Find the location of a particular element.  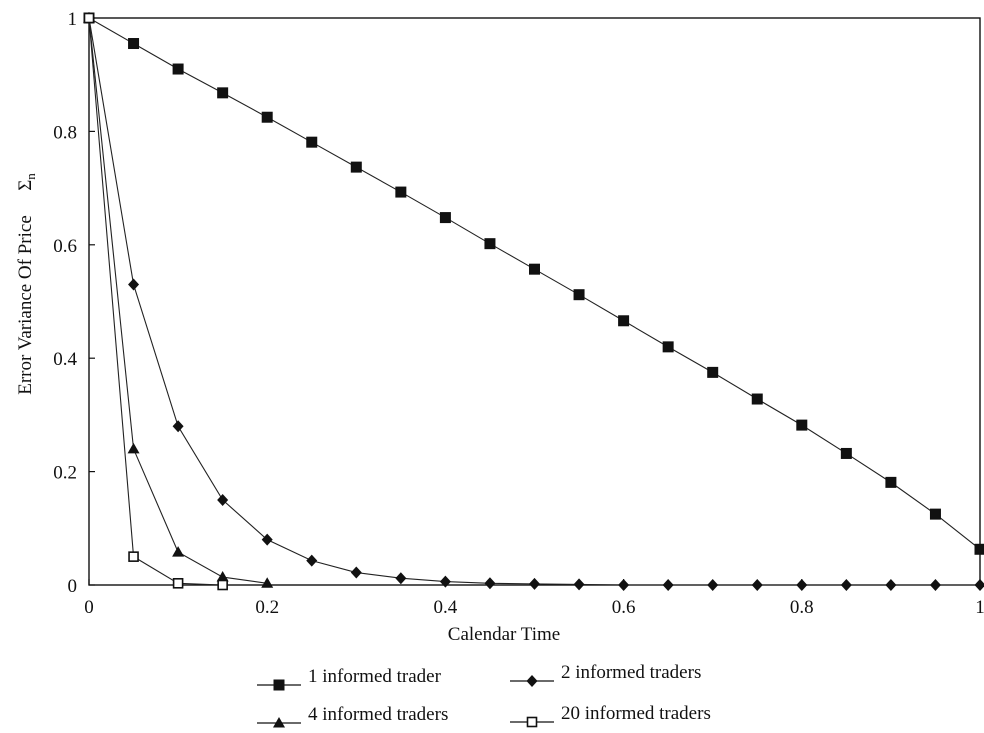

x-tick-label: 0.8 is located at coordinates (802, 607).